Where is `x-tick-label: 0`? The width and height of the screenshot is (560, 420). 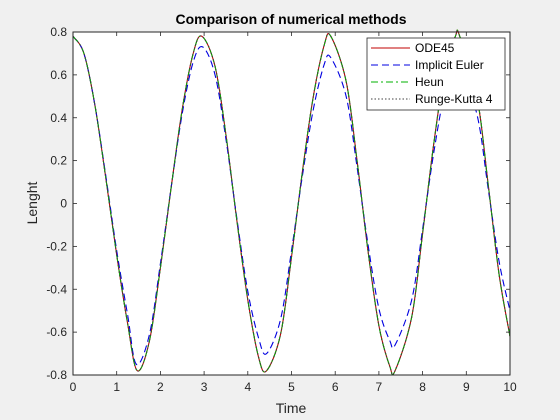
x-tick-label: 0 is located at coordinates (73, 387).